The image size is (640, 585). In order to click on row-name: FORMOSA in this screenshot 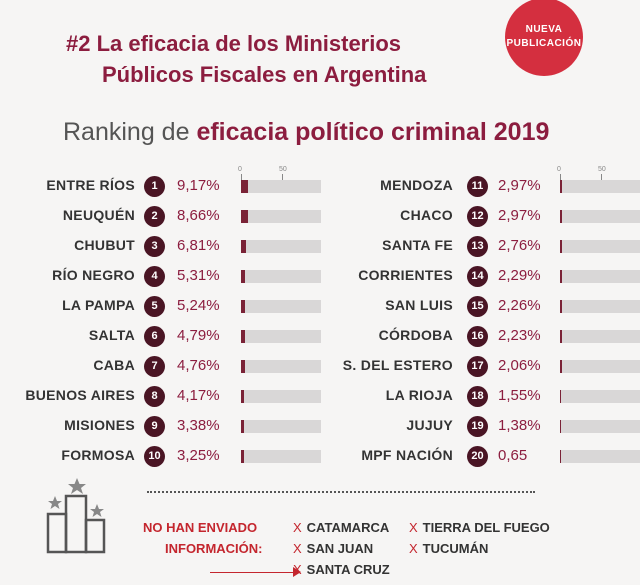, I will do `click(98, 455)`.